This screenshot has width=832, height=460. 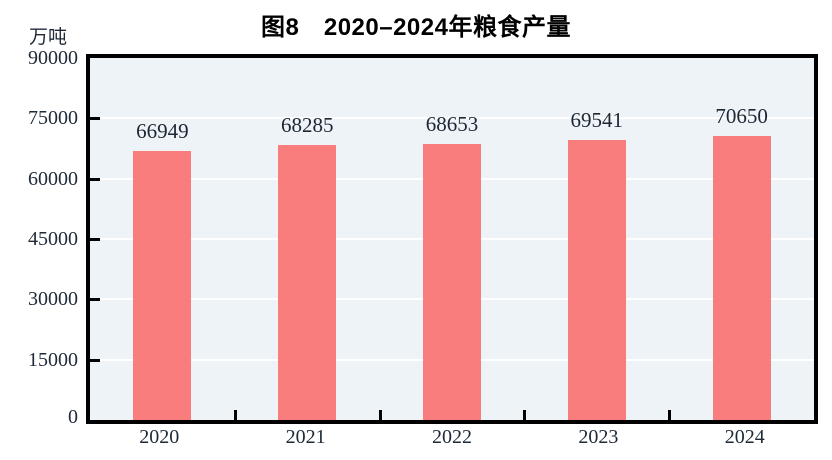 I want to click on bar-value-label-2022: 68653, so click(x=452, y=123).